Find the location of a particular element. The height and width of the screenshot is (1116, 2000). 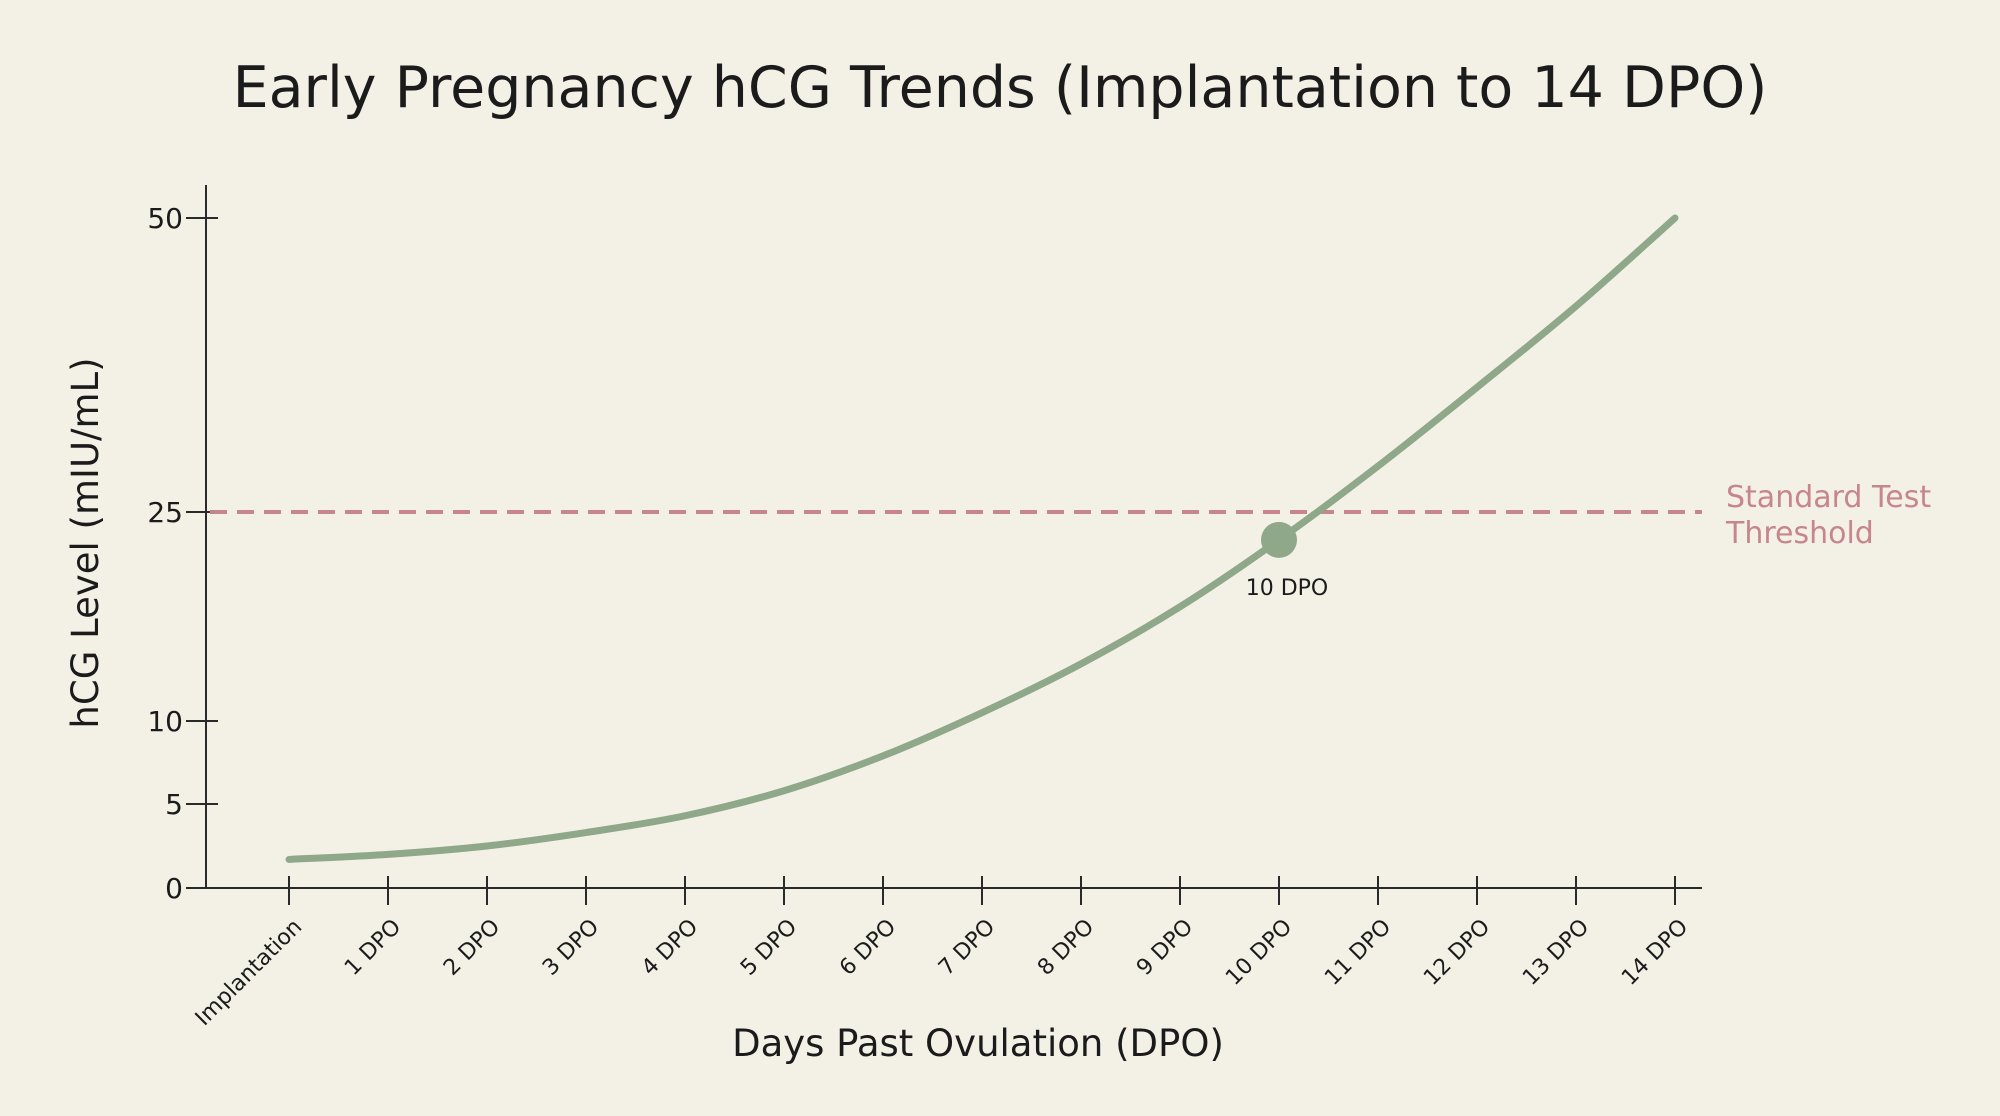

x-tick-label: Implantation is located at coordinates (249, 973).